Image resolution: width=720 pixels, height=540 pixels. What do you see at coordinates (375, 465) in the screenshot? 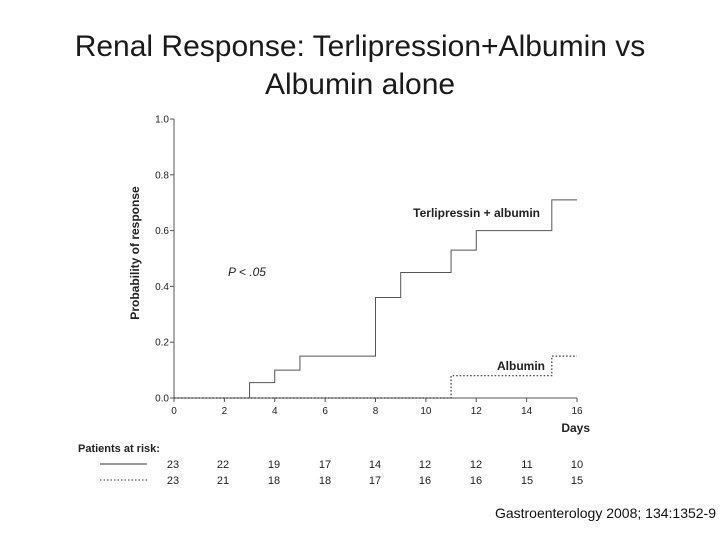
I see `risk-table-cell: 14` at bounding box center [375, 465].